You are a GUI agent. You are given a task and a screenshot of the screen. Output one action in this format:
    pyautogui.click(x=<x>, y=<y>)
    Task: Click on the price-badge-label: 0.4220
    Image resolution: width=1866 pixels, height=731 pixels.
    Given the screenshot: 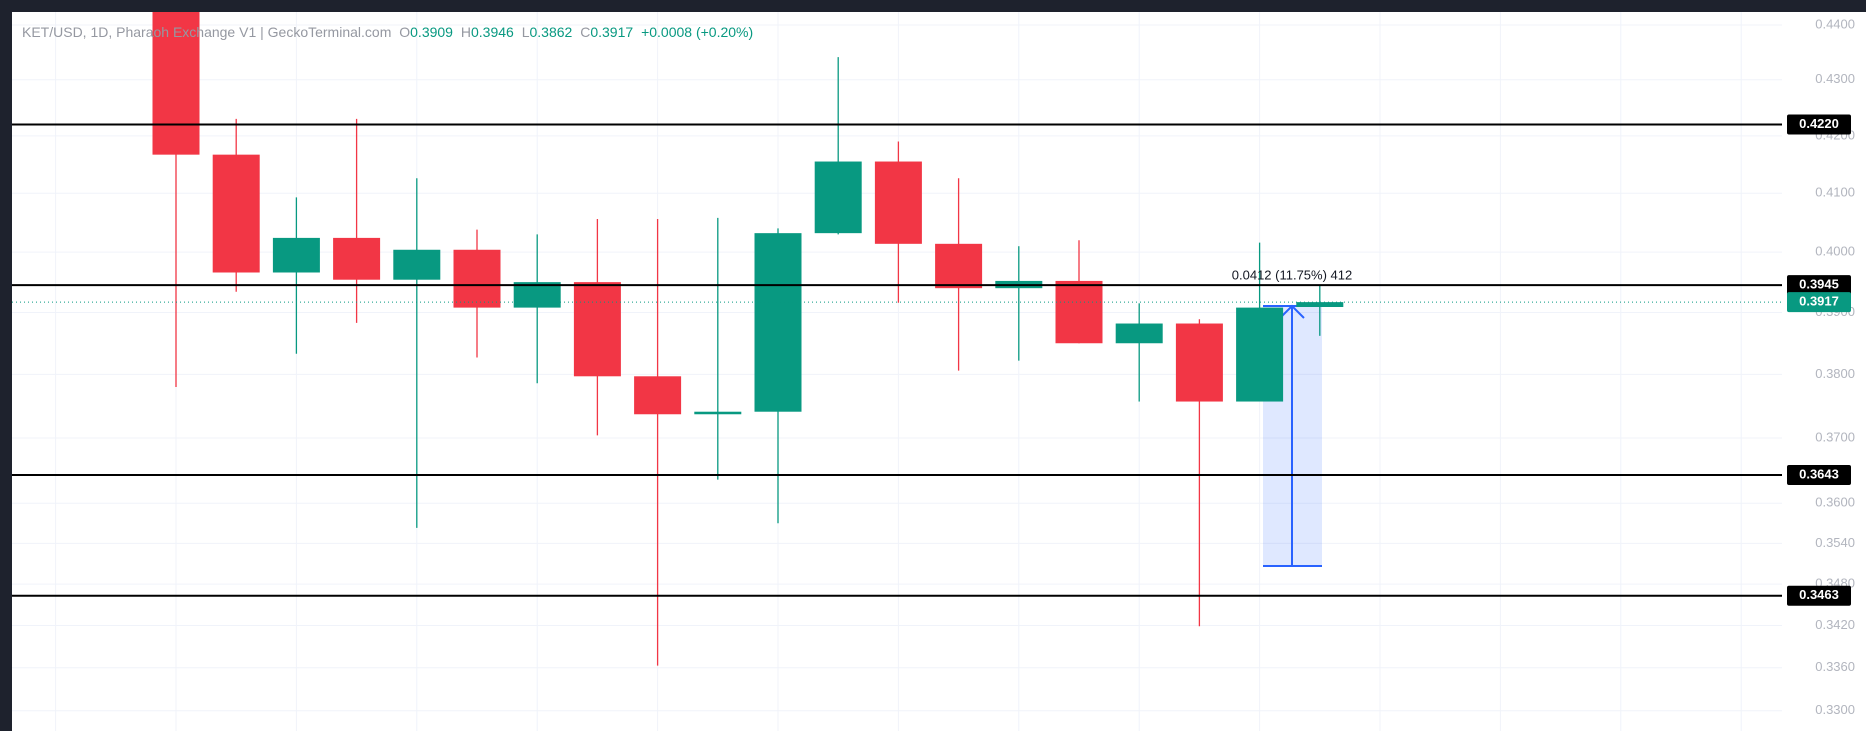 What is the action you would take?
    pyautogui.click(x=1819, y=123)
    